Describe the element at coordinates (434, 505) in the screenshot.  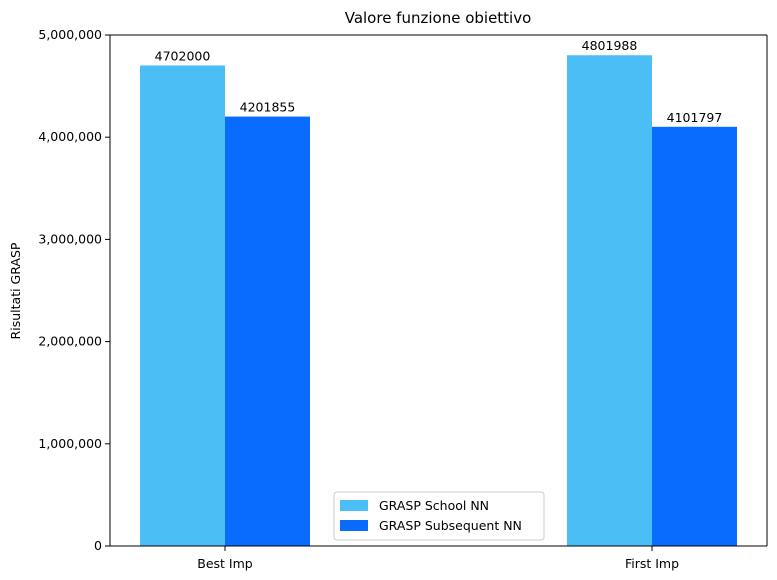
I see `legend-label-school-nn: GRASP School NN` at that location.